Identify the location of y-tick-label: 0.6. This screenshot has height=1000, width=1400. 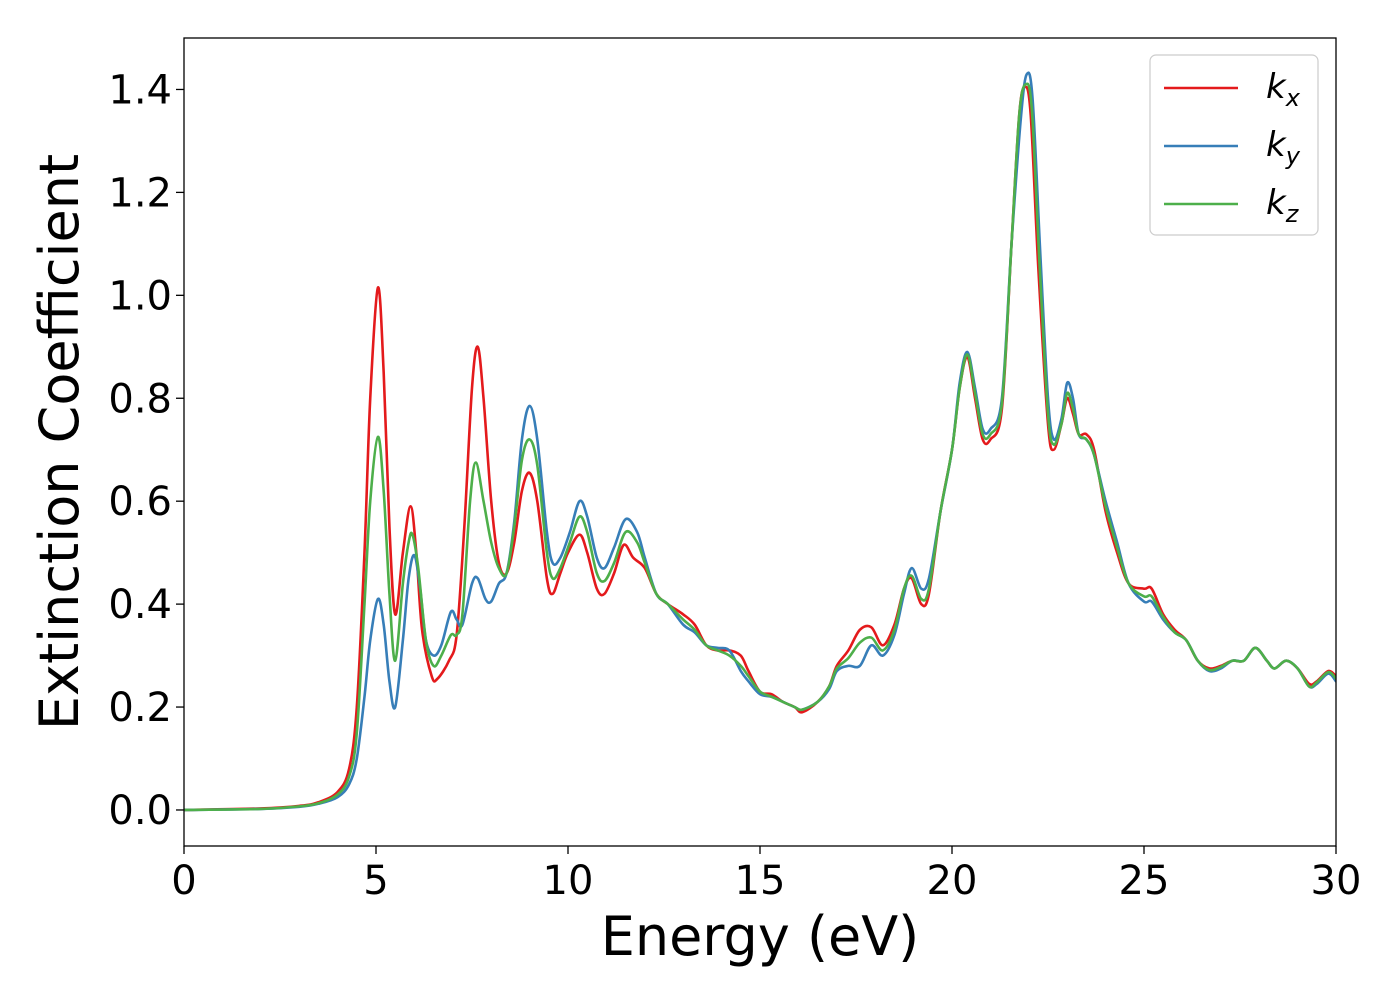
(140, 502).